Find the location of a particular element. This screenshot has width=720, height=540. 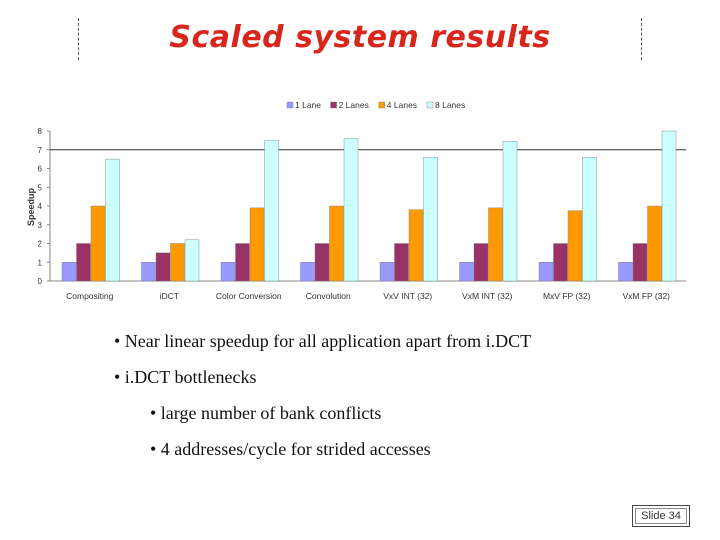

x-tick-label: VxM INT (32) is located at coordinates (487, 296).